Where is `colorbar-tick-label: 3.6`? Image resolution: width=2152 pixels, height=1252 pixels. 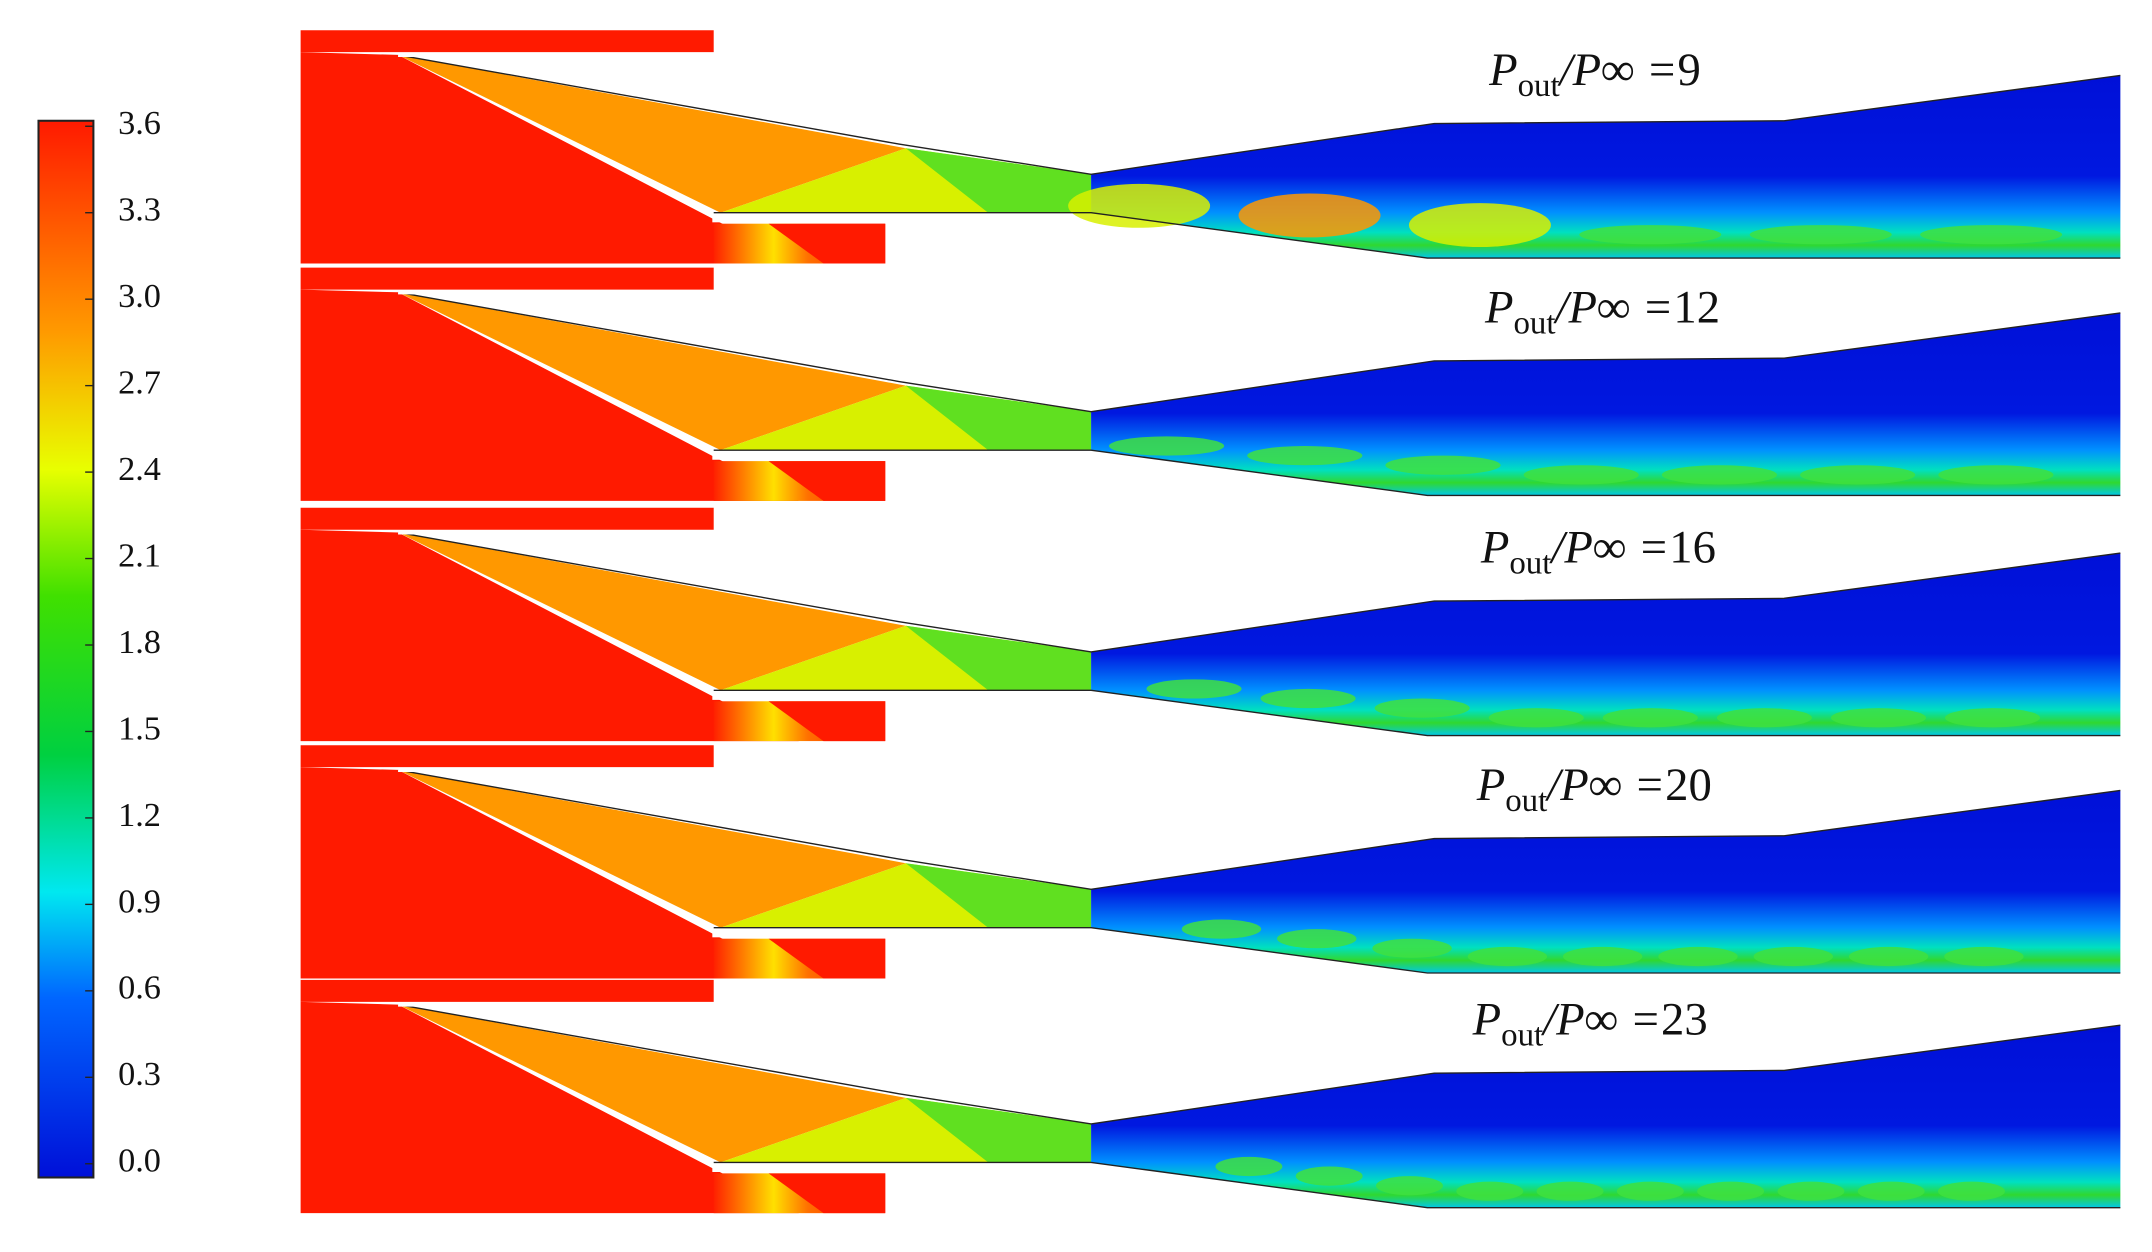 colorbar-tick-label: 3.6 is located at coordinates (139, 123).